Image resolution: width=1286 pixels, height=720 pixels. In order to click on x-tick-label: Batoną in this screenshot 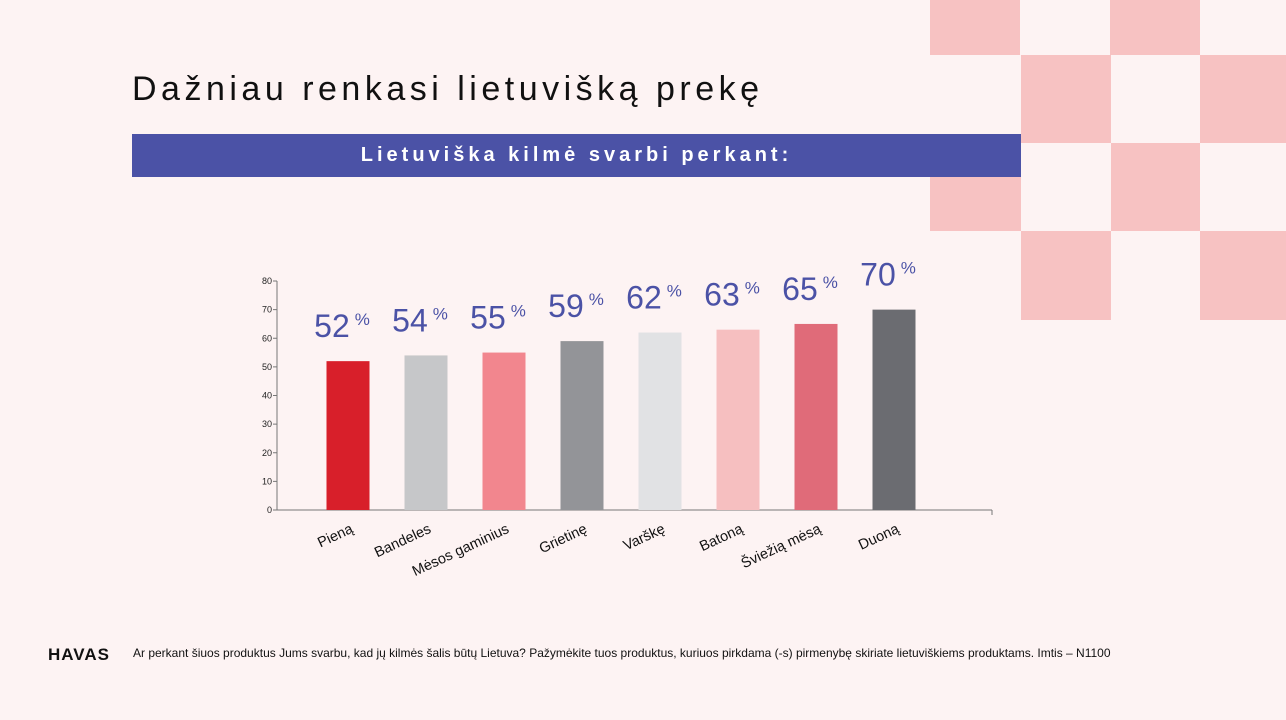, I will do `click(721, 538)`.